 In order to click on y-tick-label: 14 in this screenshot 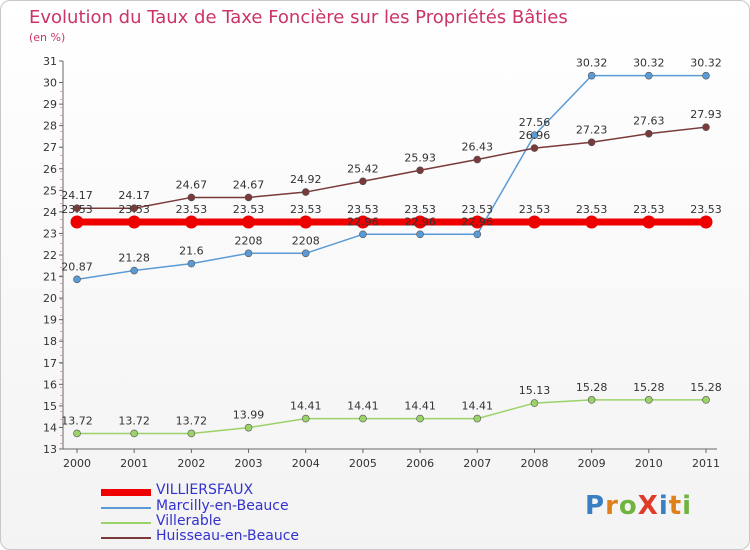, I will do `click(50, 427)`.